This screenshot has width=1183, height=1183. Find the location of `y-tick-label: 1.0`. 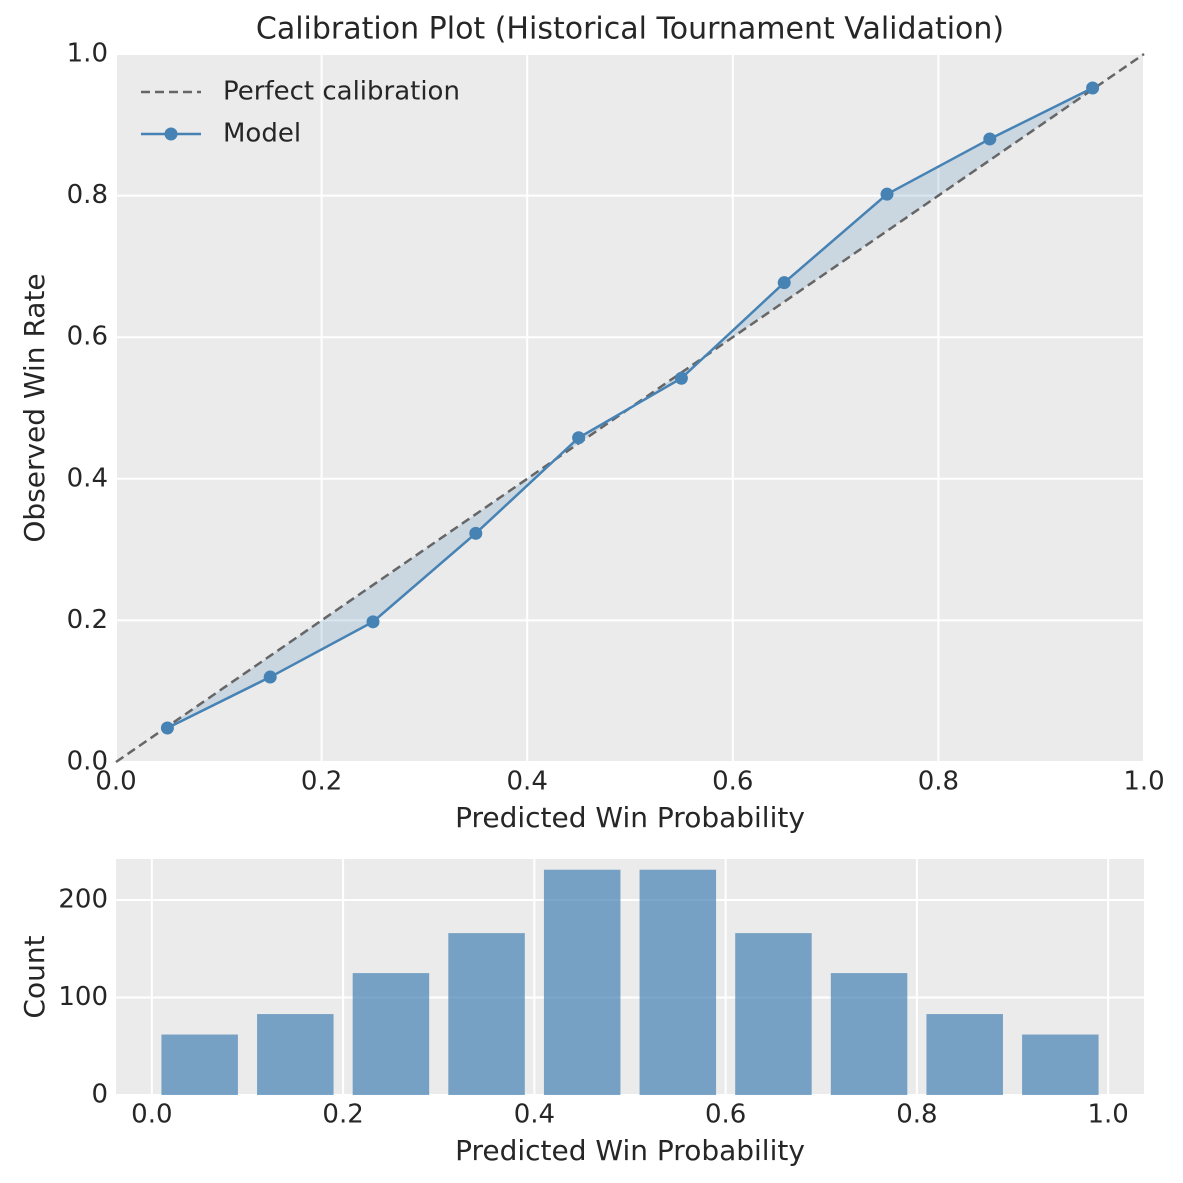

y-tick-label: 1.0 is located at coordinates (87, 54).